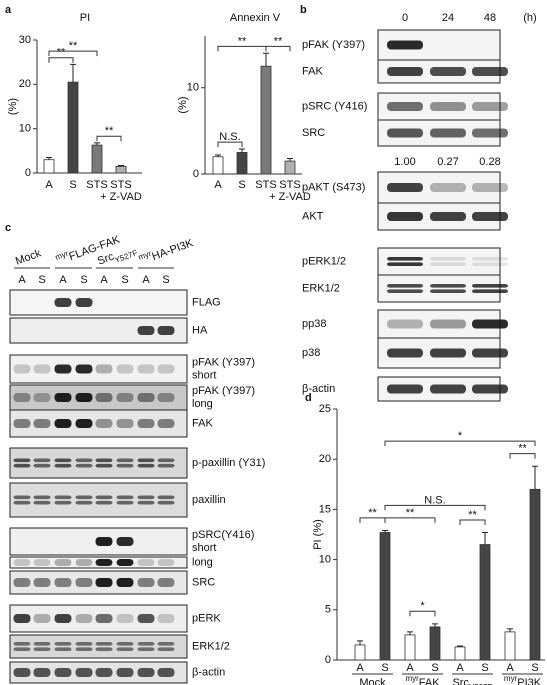 This screenshot has height=685, width=547. I want to click on blot-label: β-actin, so click(318, 389).